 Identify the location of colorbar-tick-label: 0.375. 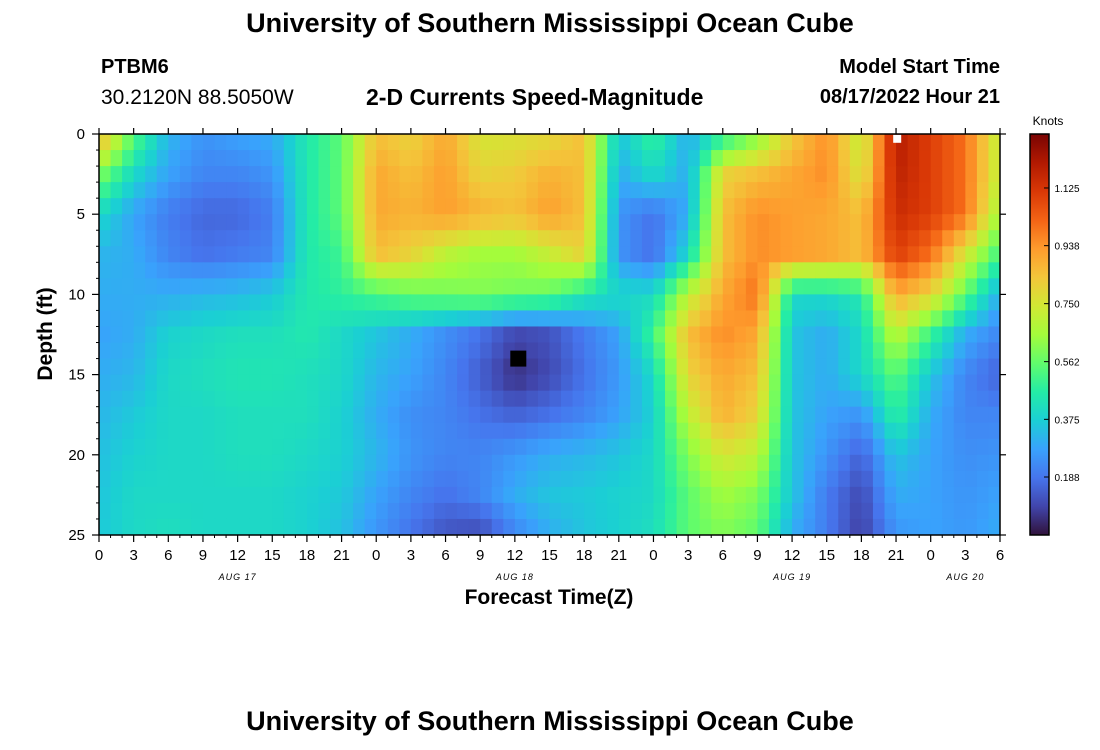
(1066, 420).